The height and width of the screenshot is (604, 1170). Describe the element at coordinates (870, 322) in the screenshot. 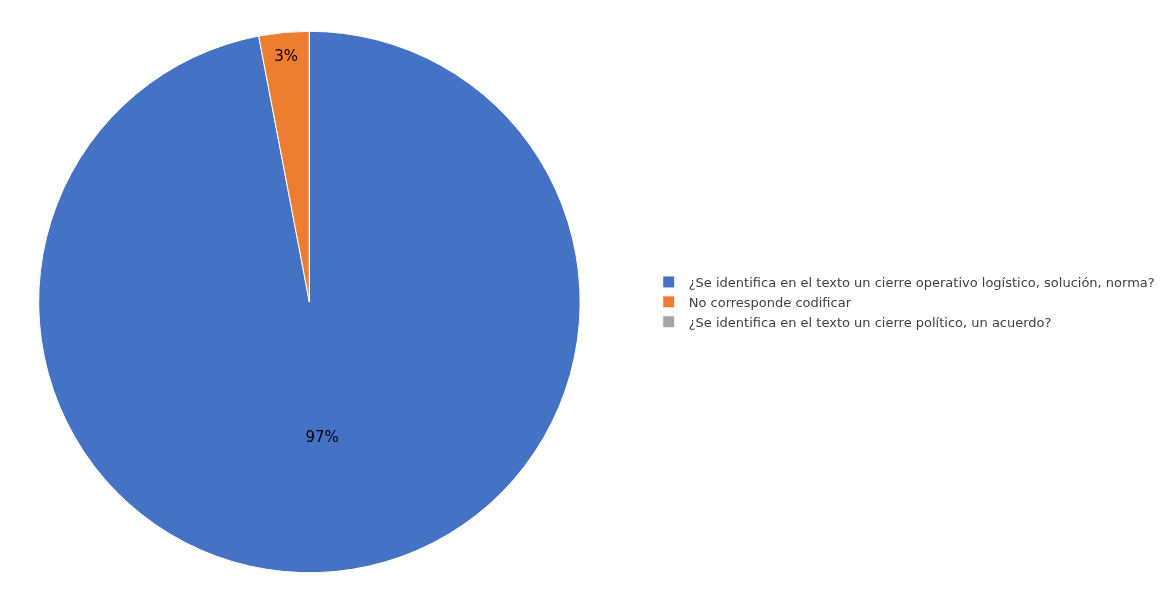

I see `legend-label: ¿Se identifica en el texto un cierre político, un acuerdo?` at that location.